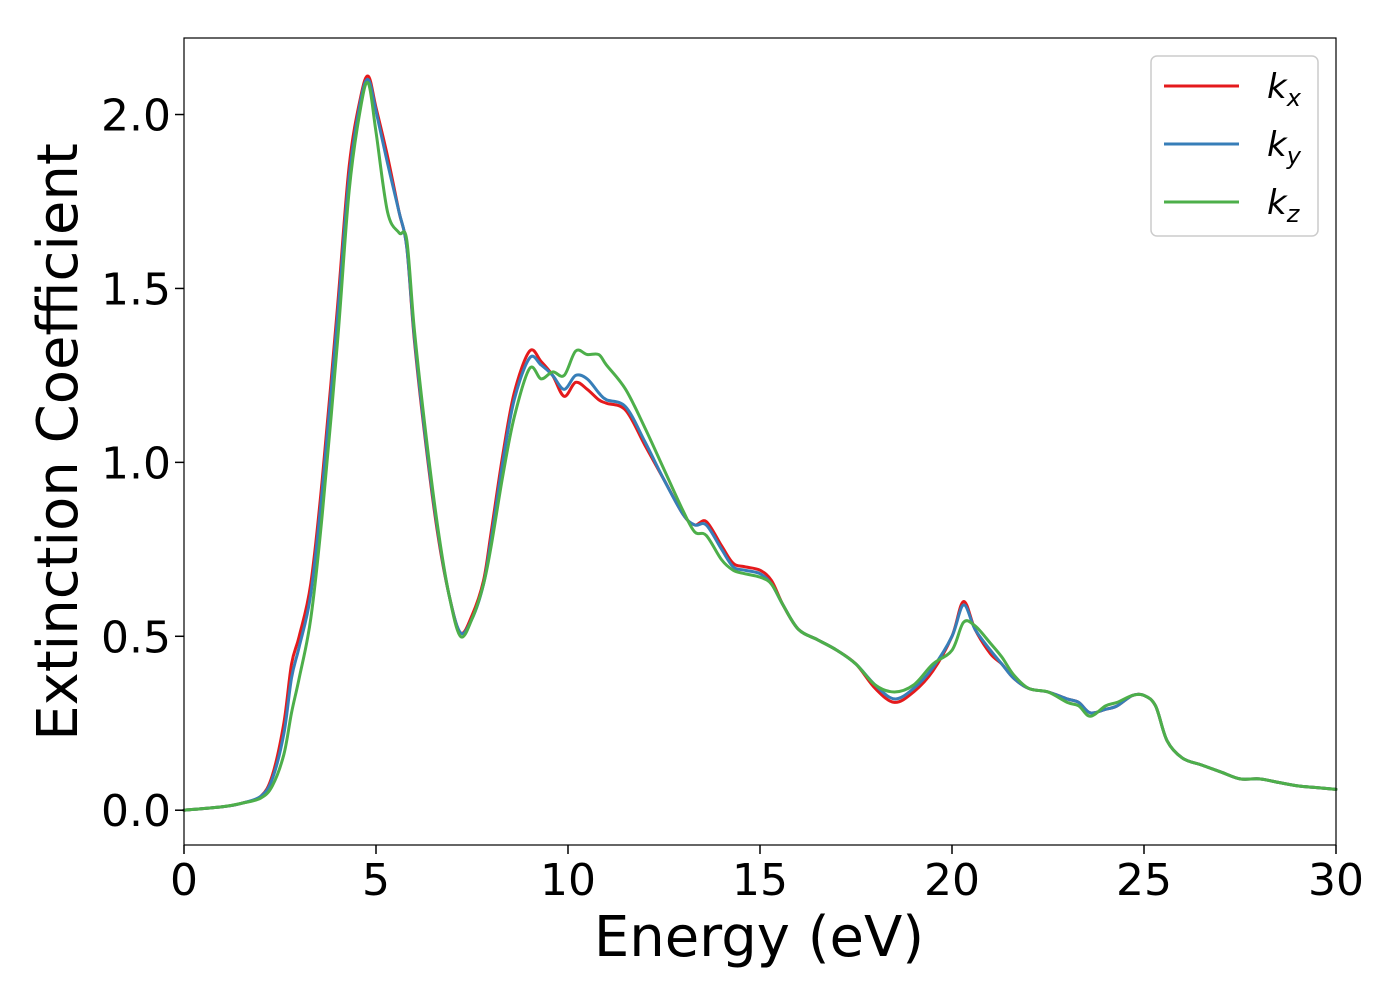  What do you see at coordinates (1144, 880) in the screenshot?
I see `x-tick-label: 25` at bounding box center [1144, 880].